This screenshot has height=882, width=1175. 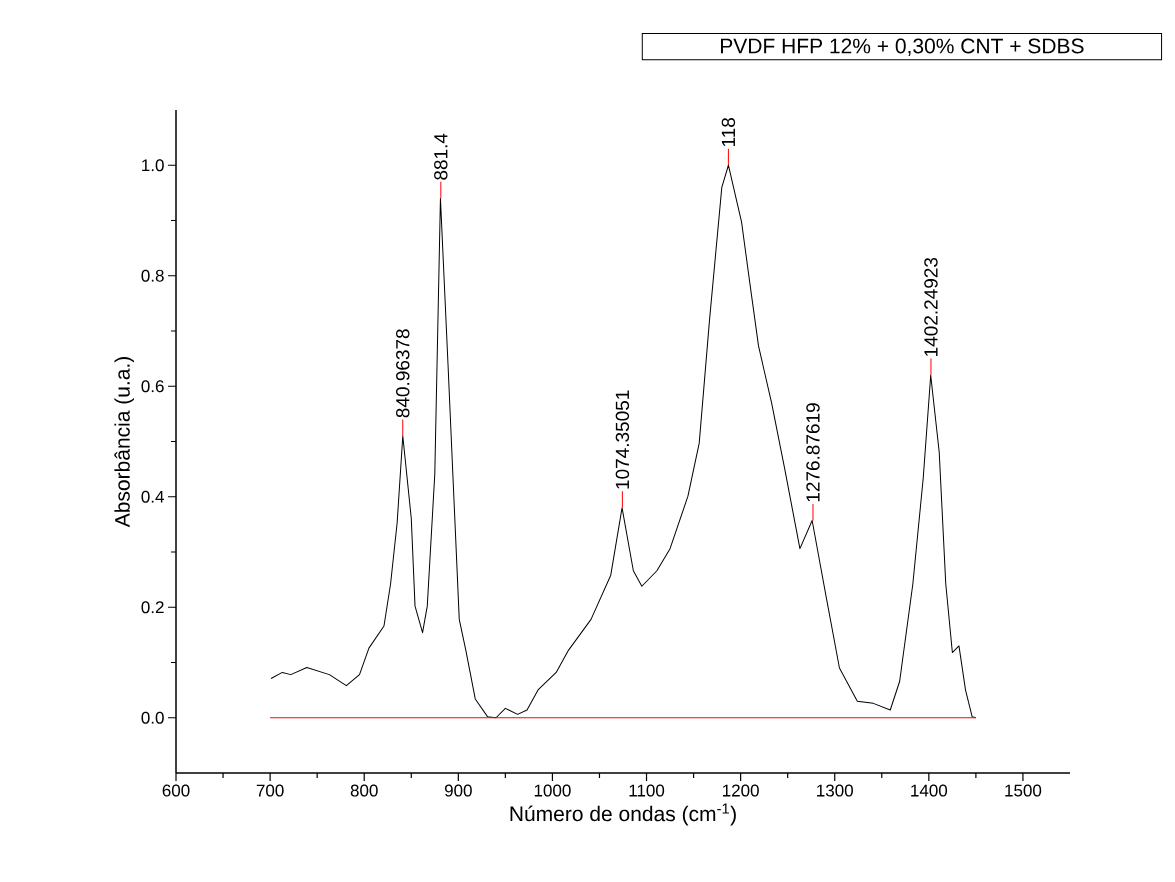 I want to click on y-axis-title: Absorbância (u.a.), so click(x=124, y=442).